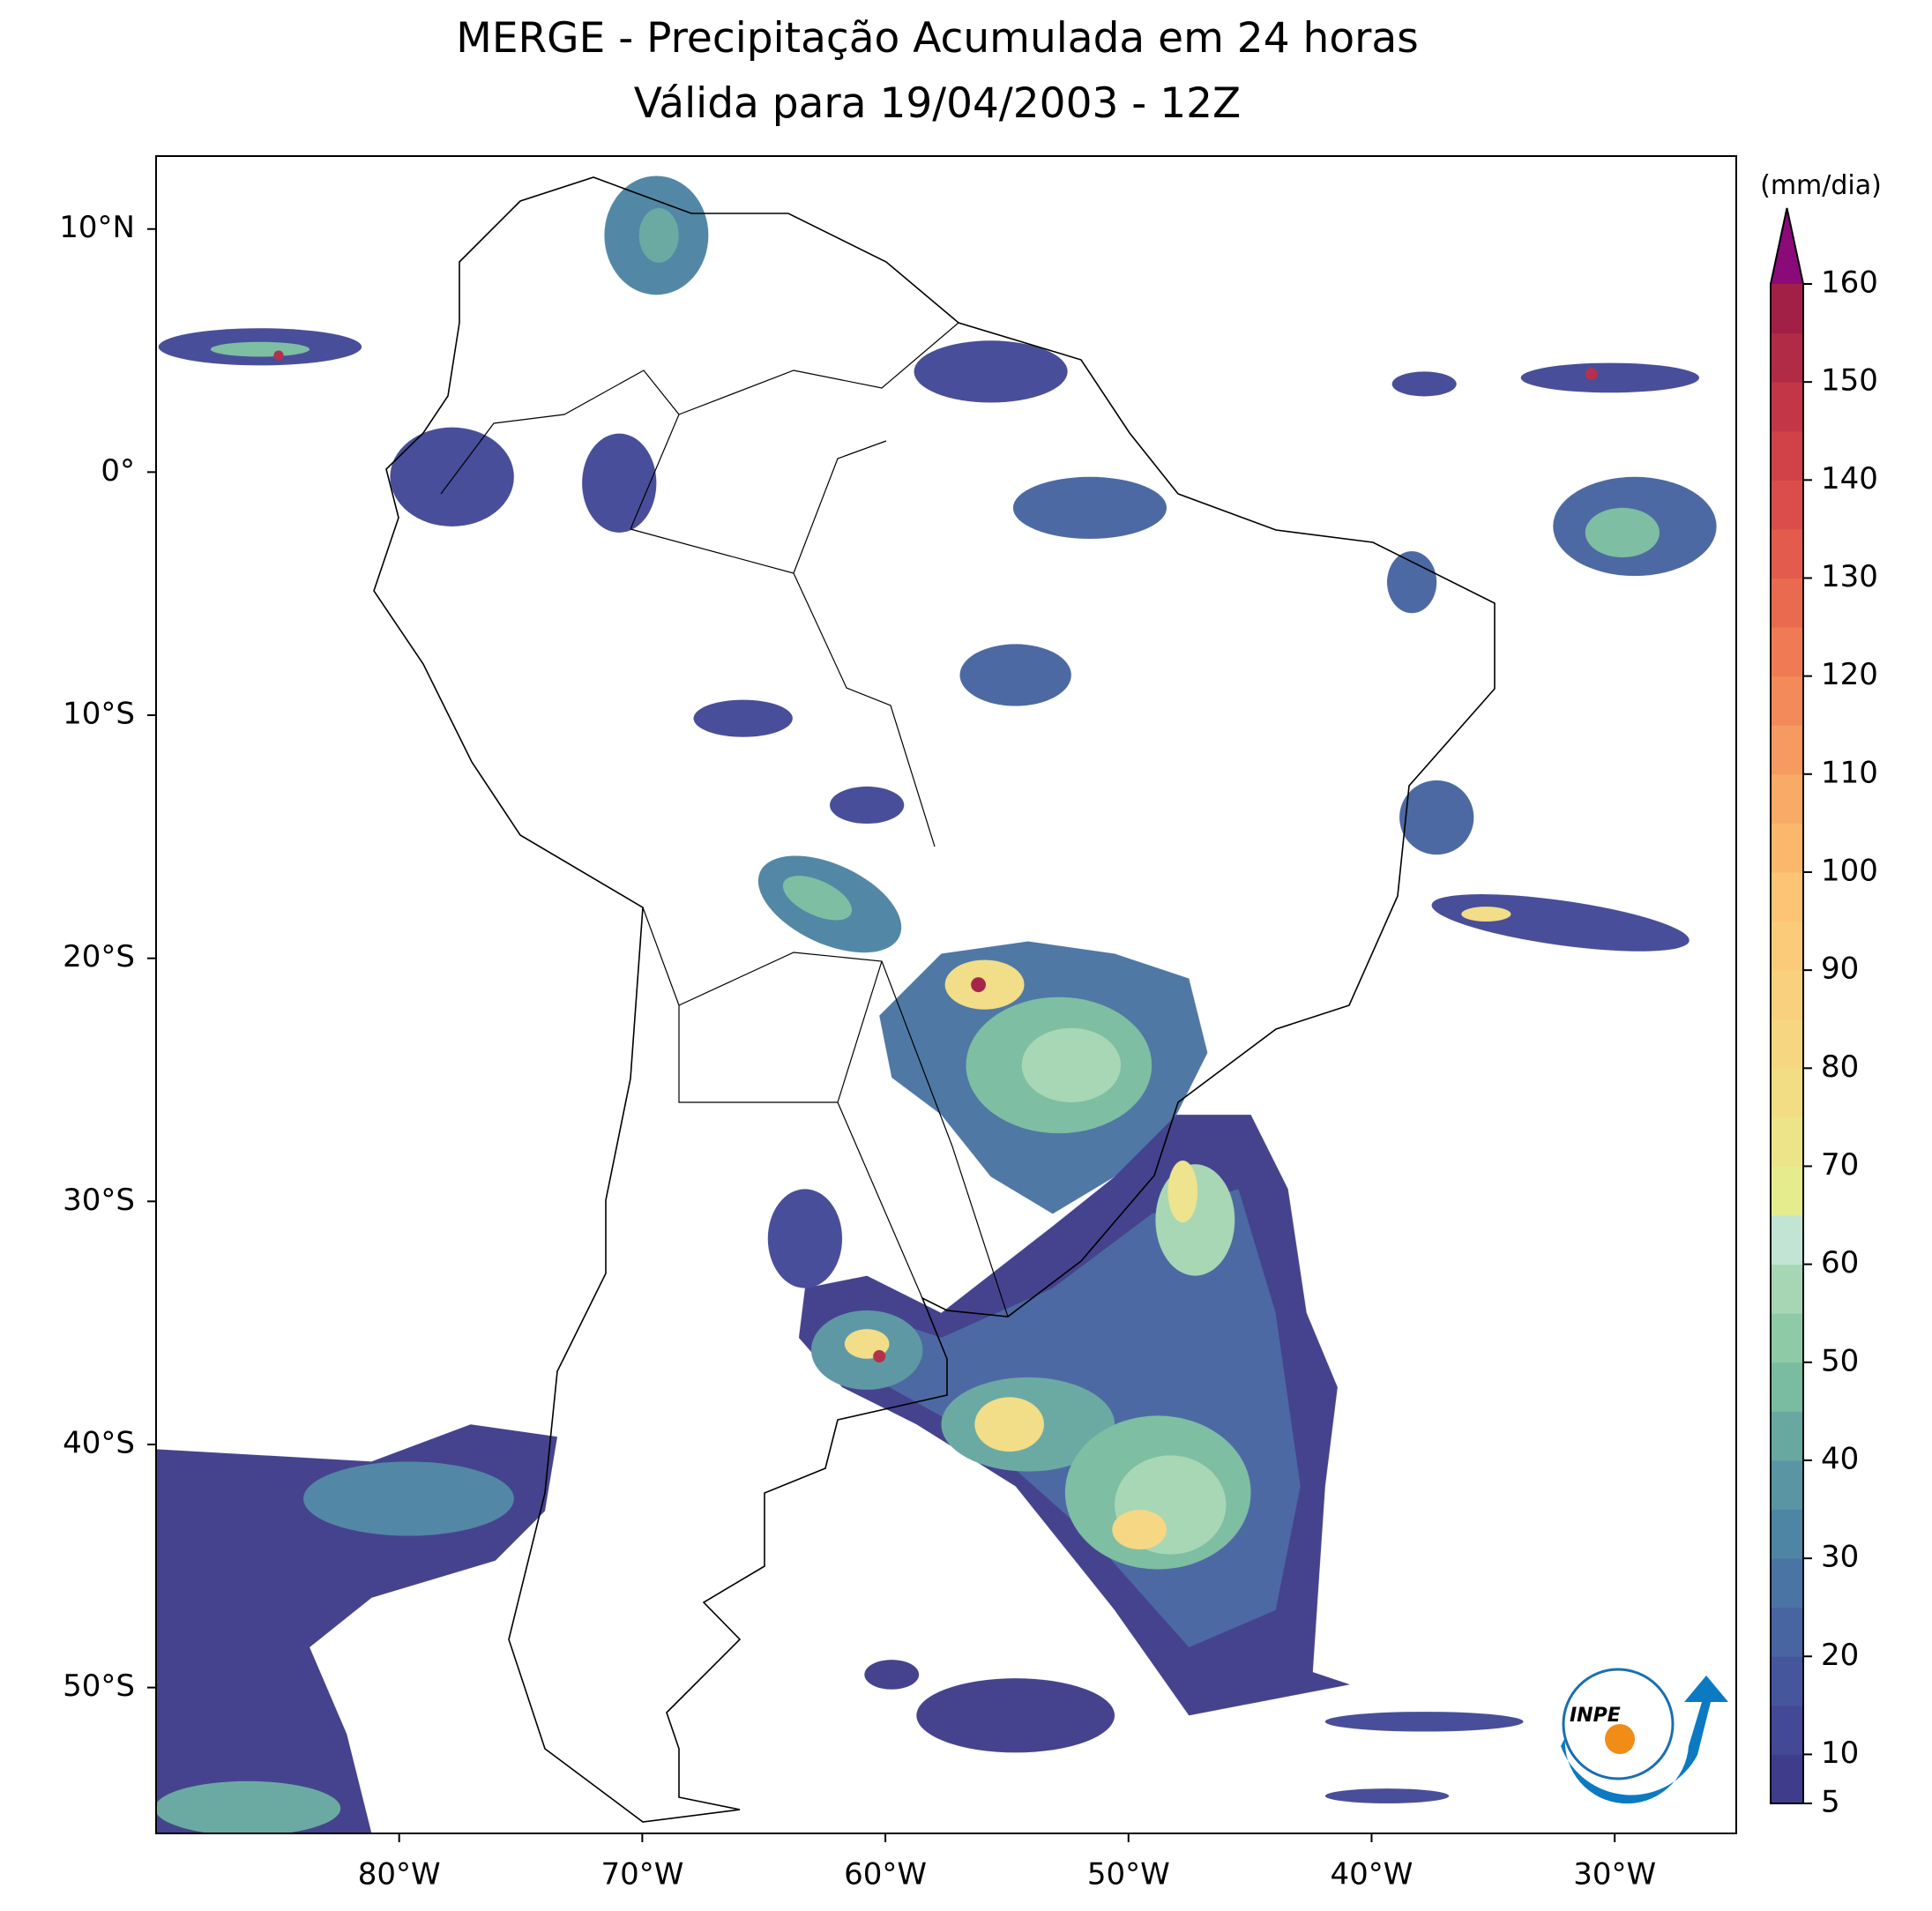 Image resolution: width=1932 pixels, height=1911 pixels. I want to click on colorbar-tick-label: 60, so click(1840, 1263).